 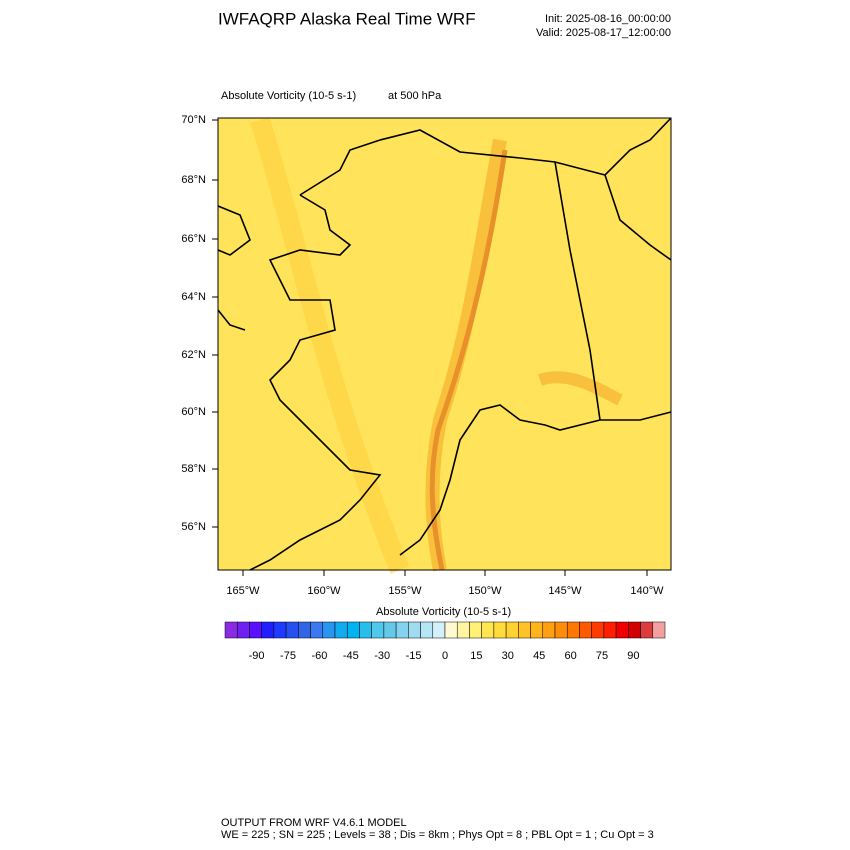 What do you see at coordinates (570, 656) in the screenshot?
I see `colorbar-label: 60` at bounding box center [570, 656].